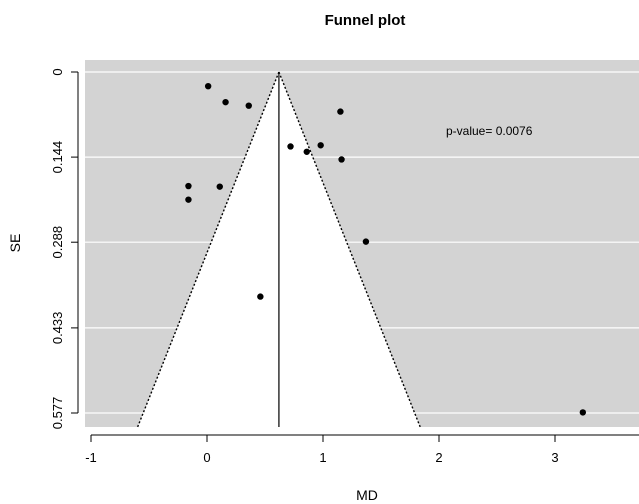 The height and width of the screenshot is (504, 639). What do you see at coordinates (57, 413) in the screenshot?
I see `y-tick-label-4: 0.577` at bounding box center [57, 413].